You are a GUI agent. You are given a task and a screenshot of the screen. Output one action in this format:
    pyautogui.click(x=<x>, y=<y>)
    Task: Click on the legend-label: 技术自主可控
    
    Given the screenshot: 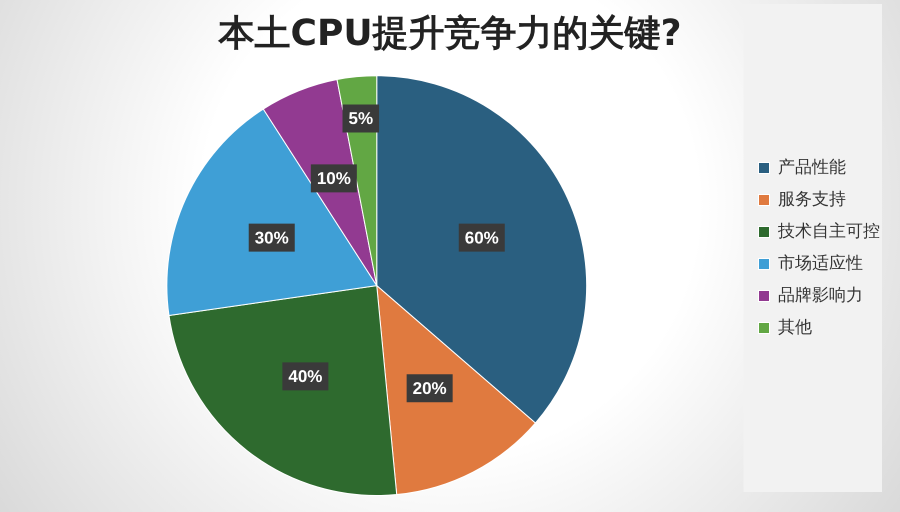 What is the action you would take?
    pyautogui.click(x=828, y=231)
    